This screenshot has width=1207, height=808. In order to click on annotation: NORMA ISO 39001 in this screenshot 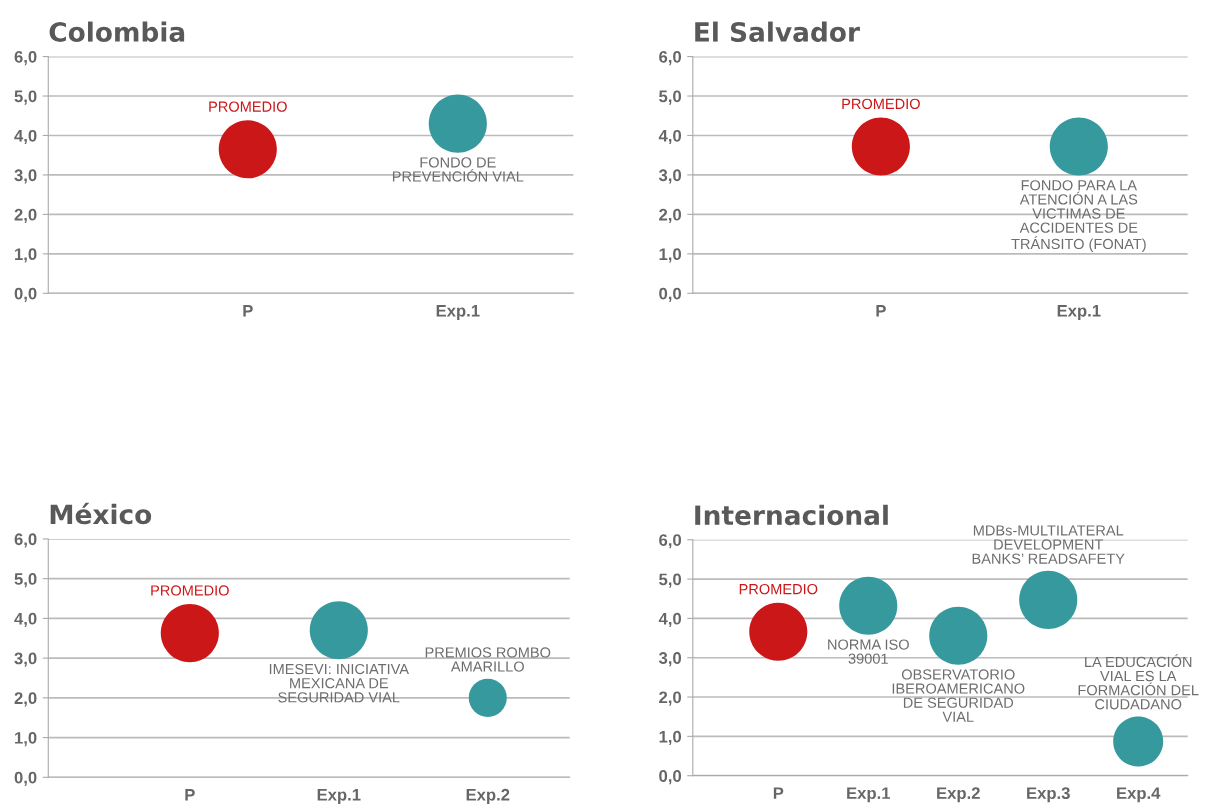, I will do `click(868, 651)`.